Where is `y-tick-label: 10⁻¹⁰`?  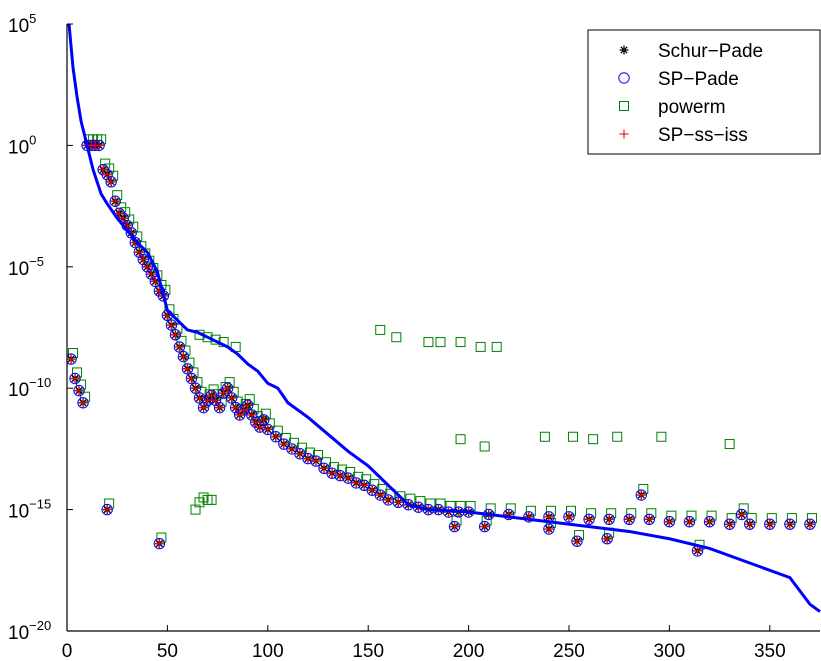 y-tick-label: 10⁻¹⁰ is located at coordinates (29, 388).